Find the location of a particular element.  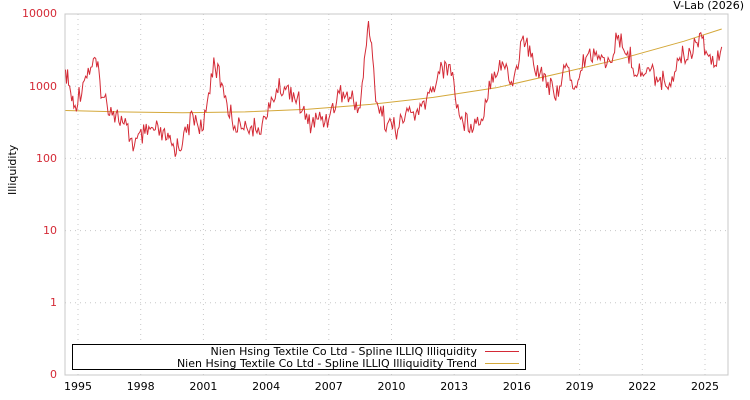

chart-credit: V-Lab (2026) is located at coordinates (708, 6).